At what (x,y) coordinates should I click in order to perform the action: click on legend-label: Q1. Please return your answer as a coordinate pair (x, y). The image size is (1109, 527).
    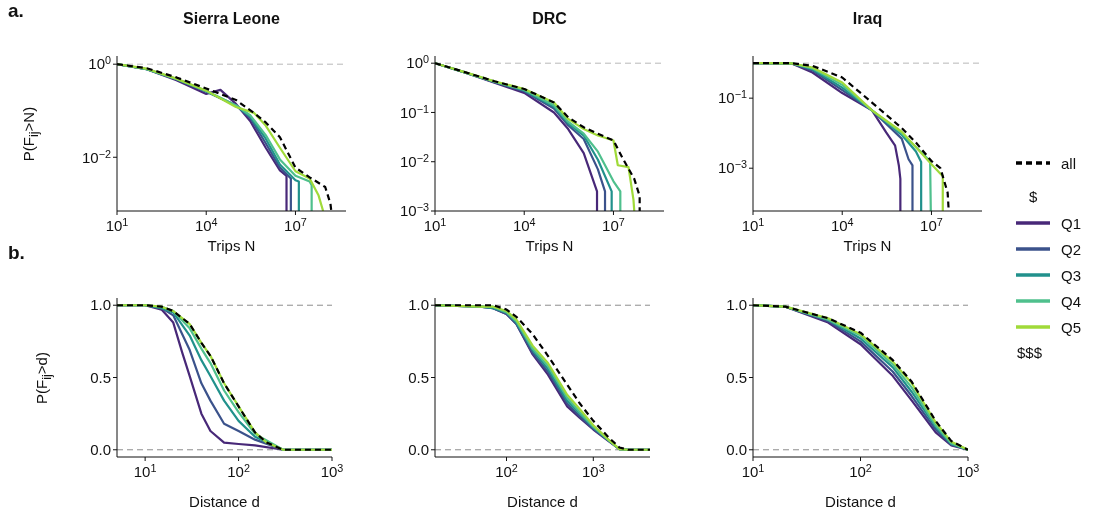
    Looking at the image, I should click on (1071, 223).